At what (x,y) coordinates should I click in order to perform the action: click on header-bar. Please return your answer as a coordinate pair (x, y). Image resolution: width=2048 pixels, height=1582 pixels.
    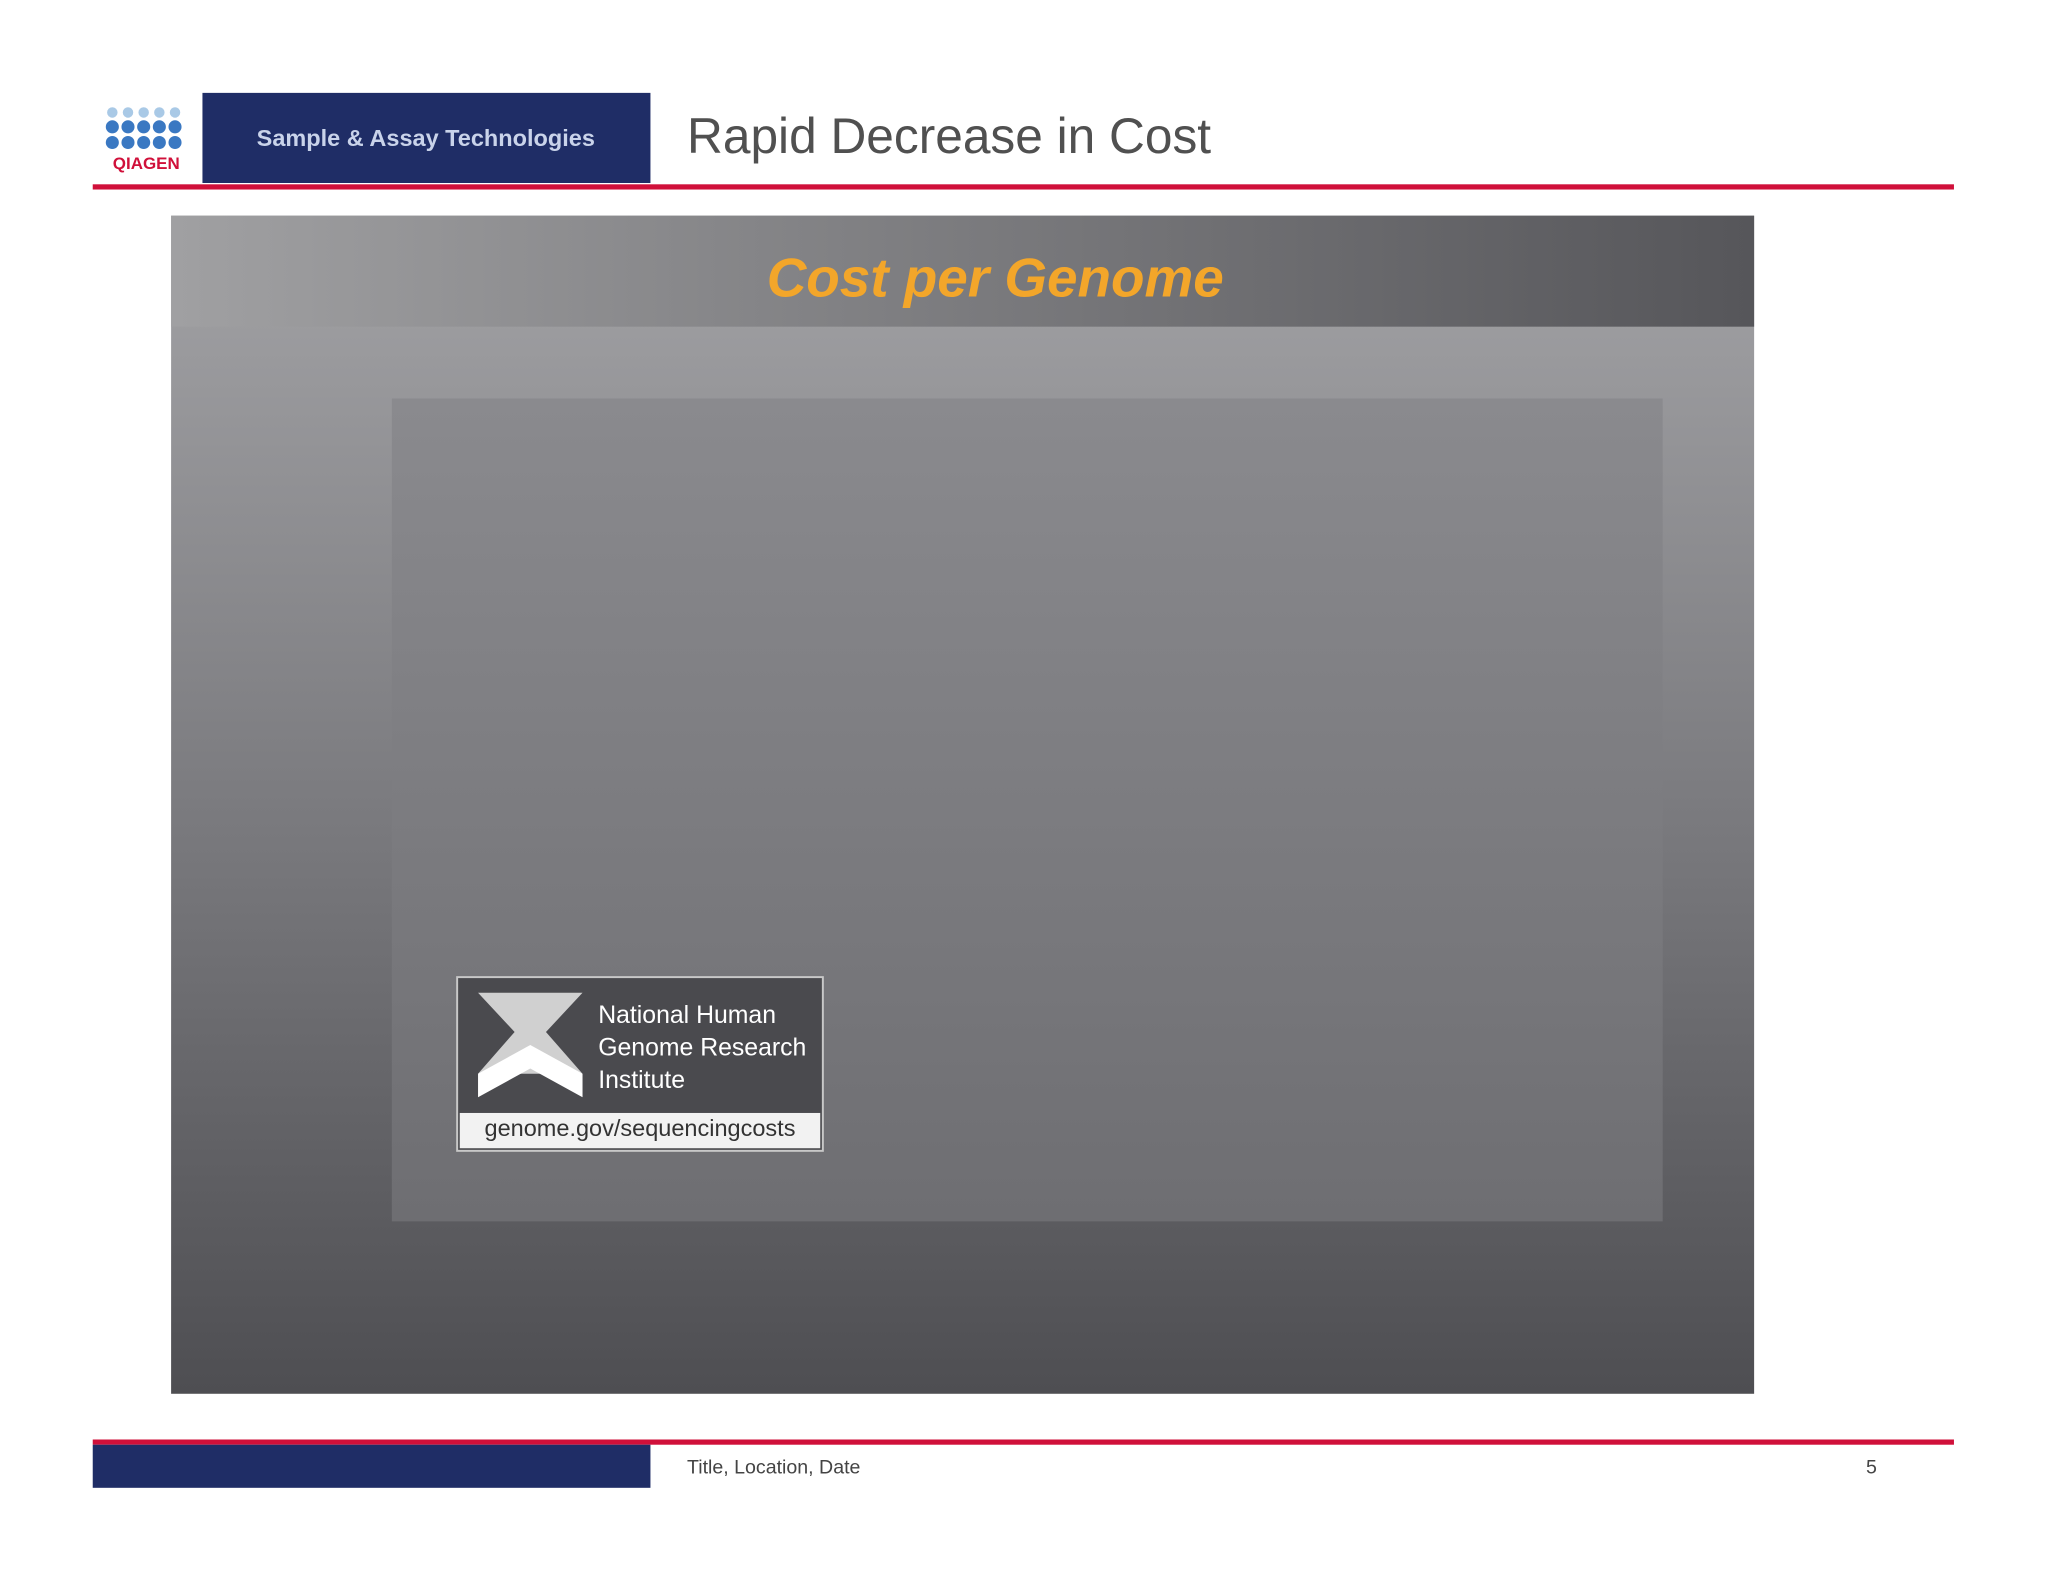
    Looking at the image, I should click on (426, 137).